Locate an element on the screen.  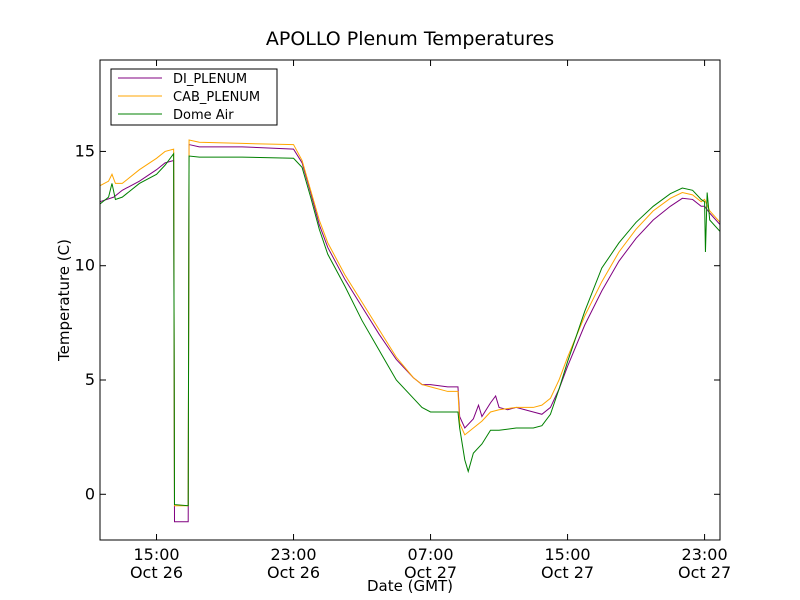
chart-title: APOLLO Plenum Temperatures is located at coordinates (410, 39).